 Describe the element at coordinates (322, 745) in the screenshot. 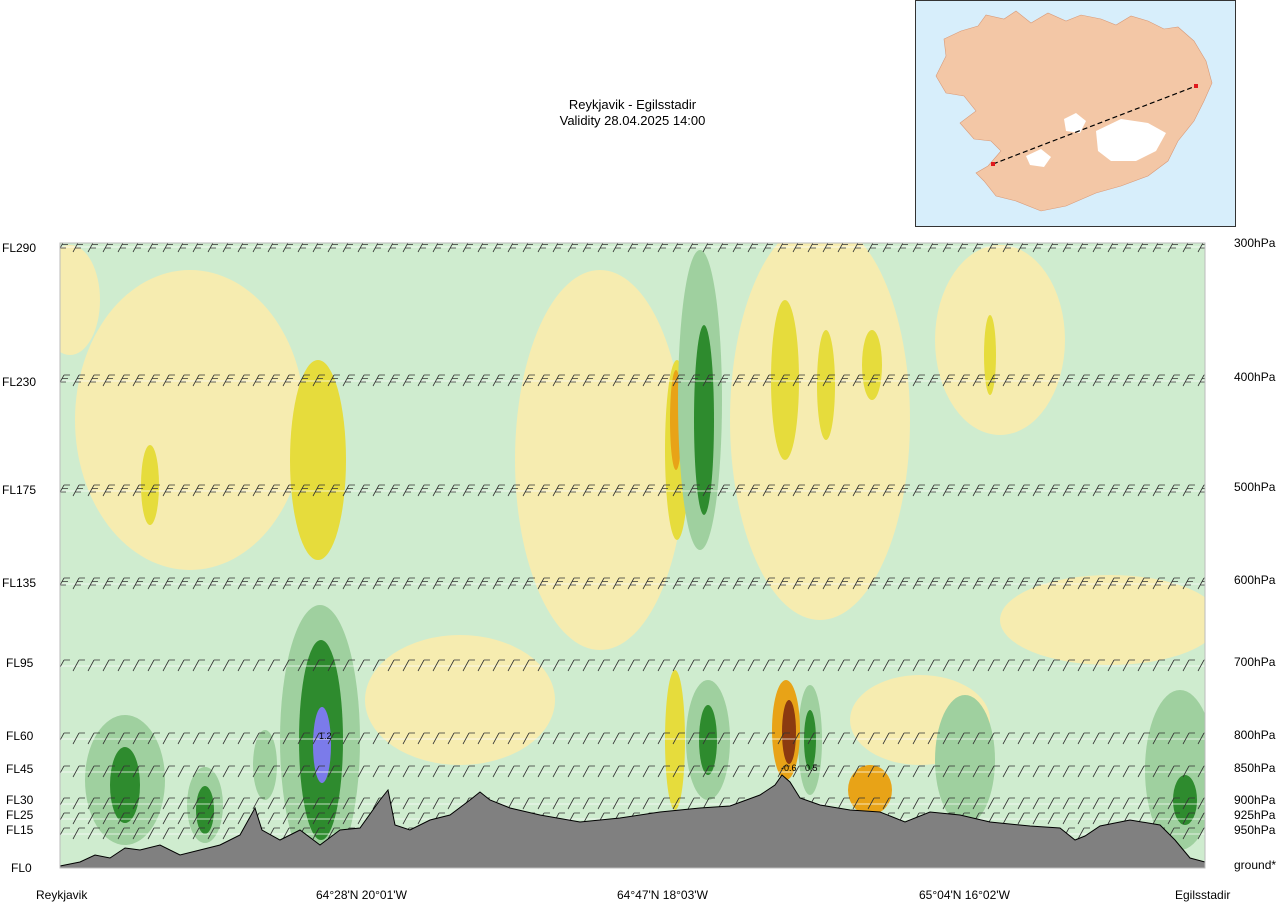

I see `peak-core` at that location.